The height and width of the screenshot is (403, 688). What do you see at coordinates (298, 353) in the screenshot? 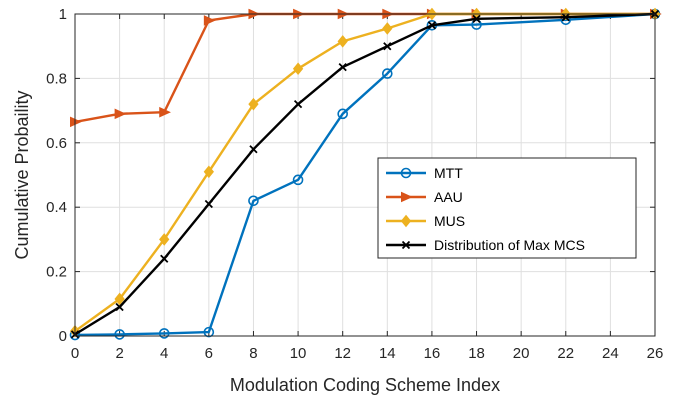
I see `x-tick-label: 10` at bounding box center [298, 353].